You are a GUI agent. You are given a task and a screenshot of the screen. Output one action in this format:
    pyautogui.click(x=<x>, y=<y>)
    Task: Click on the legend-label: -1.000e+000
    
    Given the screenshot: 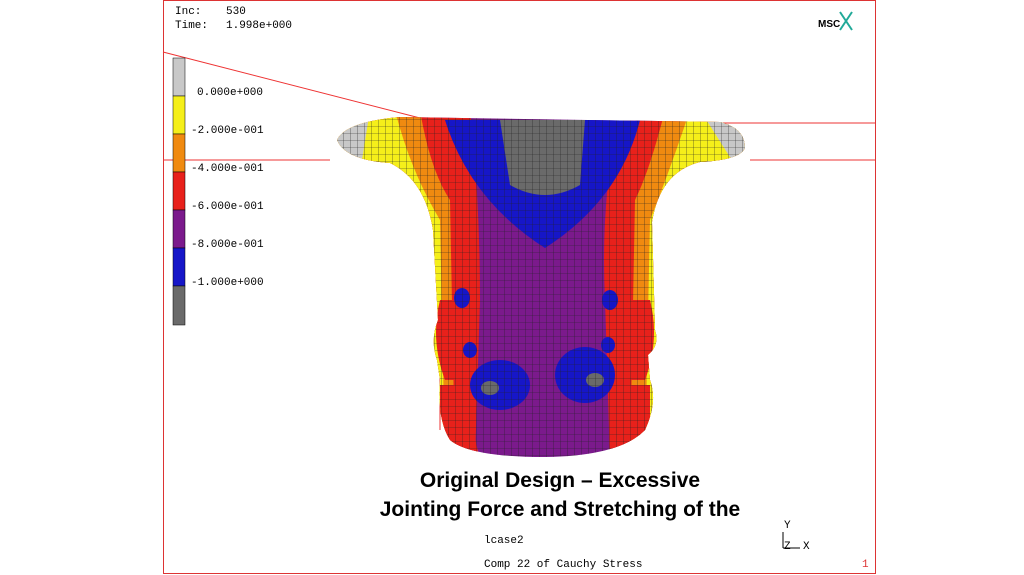 What is the action you would take?
    pyautogui.click(x=227, y=283)
    